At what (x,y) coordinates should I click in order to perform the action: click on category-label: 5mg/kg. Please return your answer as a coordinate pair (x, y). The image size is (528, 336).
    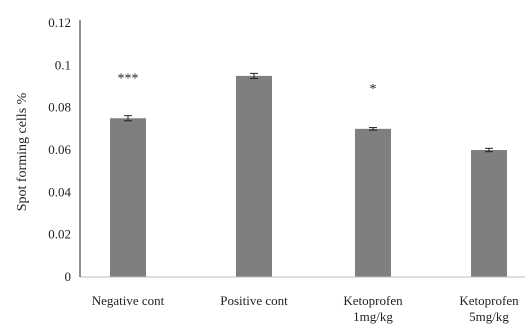
    Looking at the image, I should click on (489, 316).